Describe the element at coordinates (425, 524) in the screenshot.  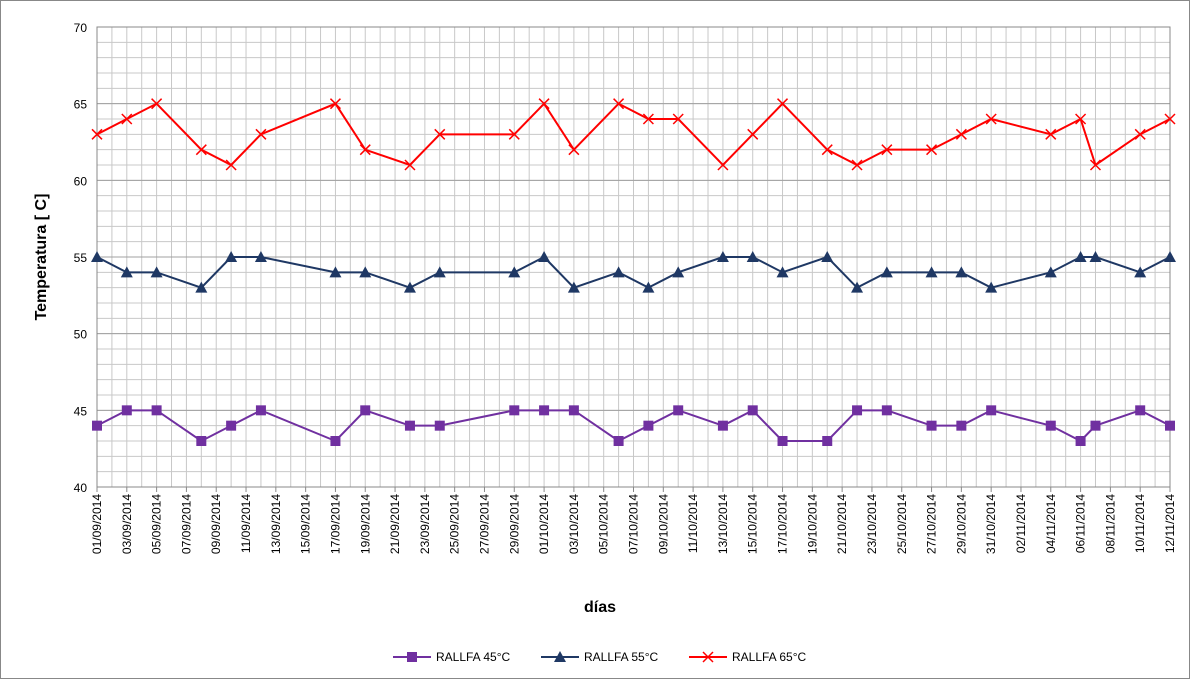
I see `x-tick-label: 23/09/2014` at that location.